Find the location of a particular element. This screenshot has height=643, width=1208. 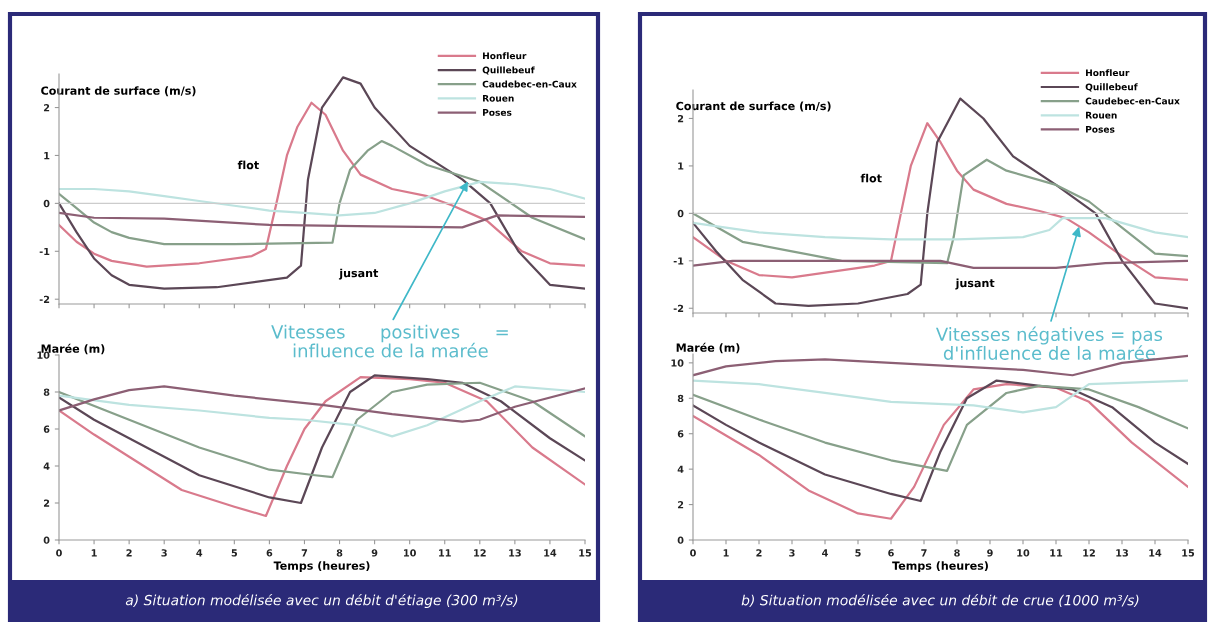

annotation: Vitesses positives = influence de la marée is located at coordinates (389, 341).